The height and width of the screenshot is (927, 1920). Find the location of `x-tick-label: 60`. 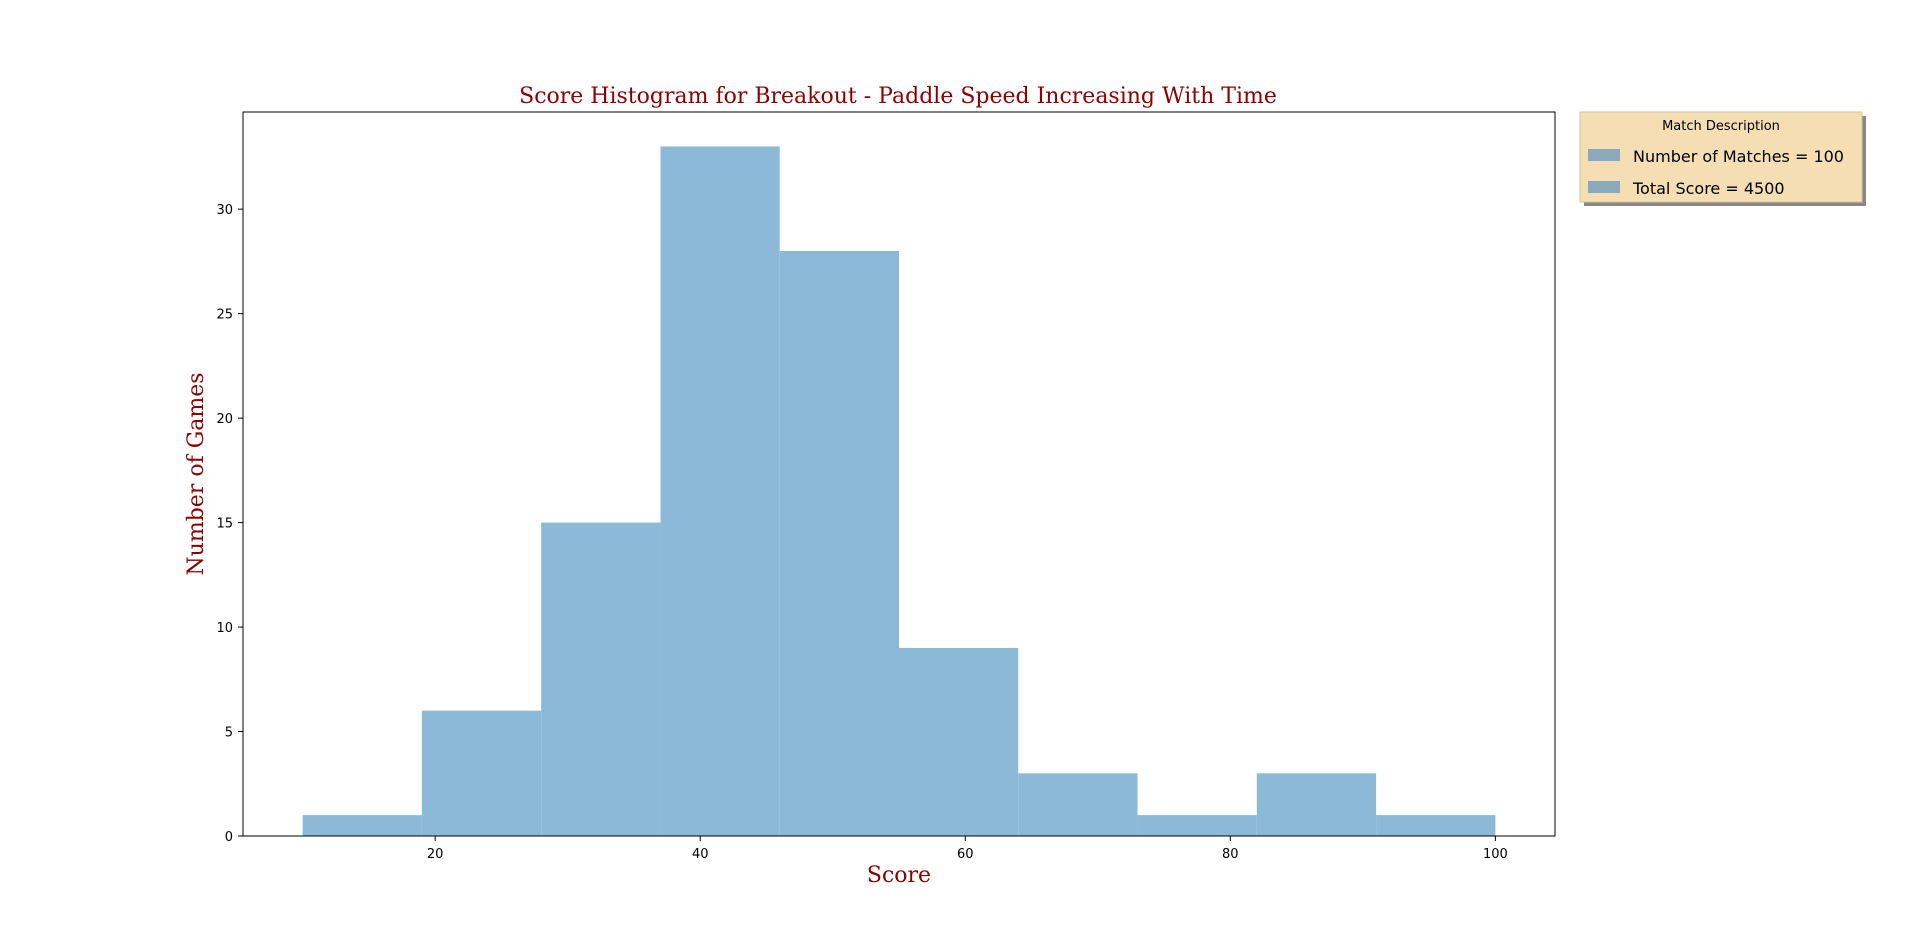

x-tick-label: 60 is located at coordinates (965, 854).